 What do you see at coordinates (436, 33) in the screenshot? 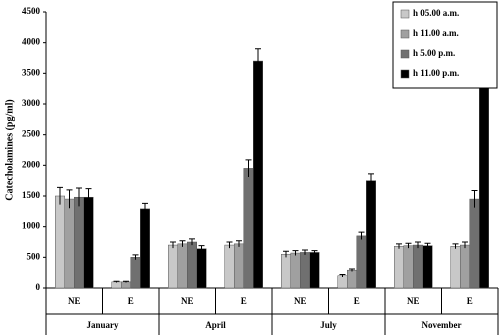
I see `legend-label: h 11.00 a.m.` at bounding box center [436, 33].